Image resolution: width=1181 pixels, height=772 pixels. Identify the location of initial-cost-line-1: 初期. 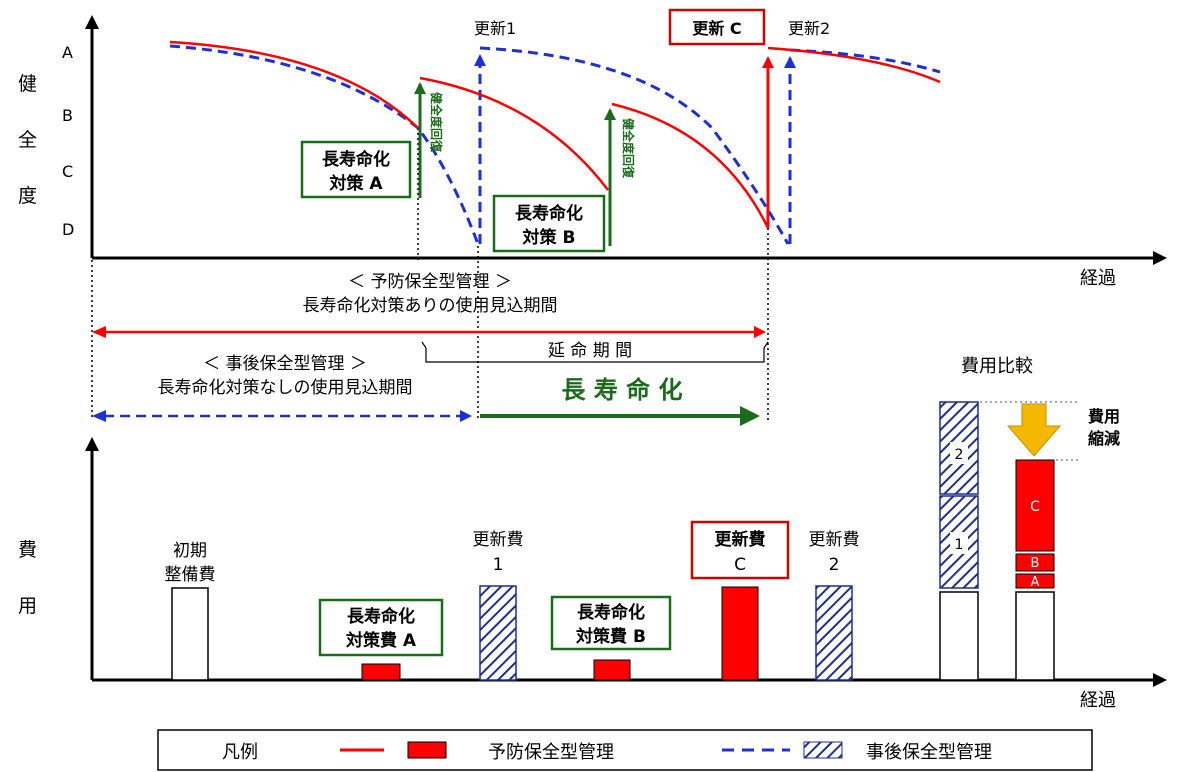
(190, 551).